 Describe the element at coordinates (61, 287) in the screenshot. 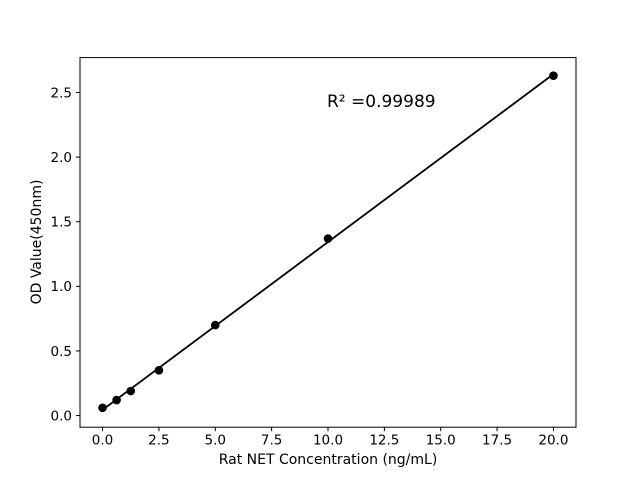

I see `y-tick-label: 1.0` at that location.